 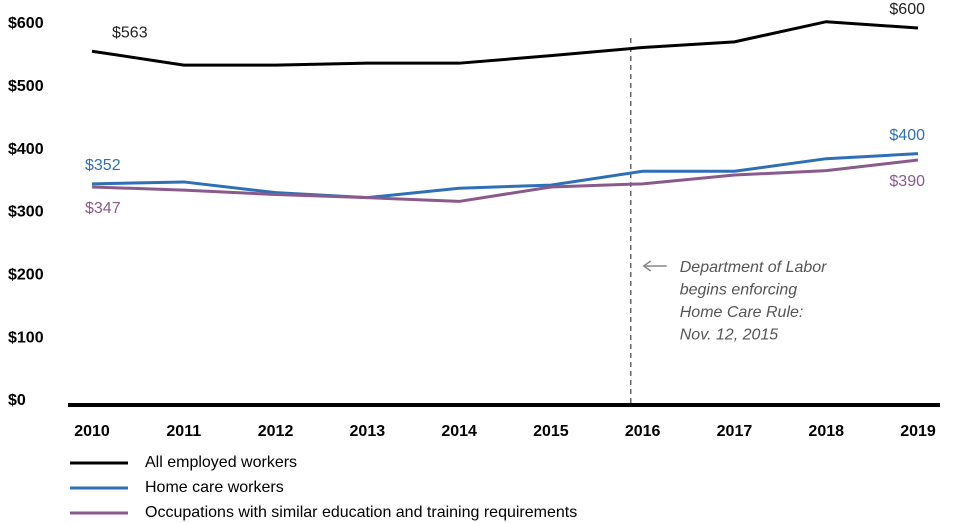 What do you see at coordinates (26, 86) in the screenshot?
I see `y-tick-label: $500` at bounding box center [26, 86].